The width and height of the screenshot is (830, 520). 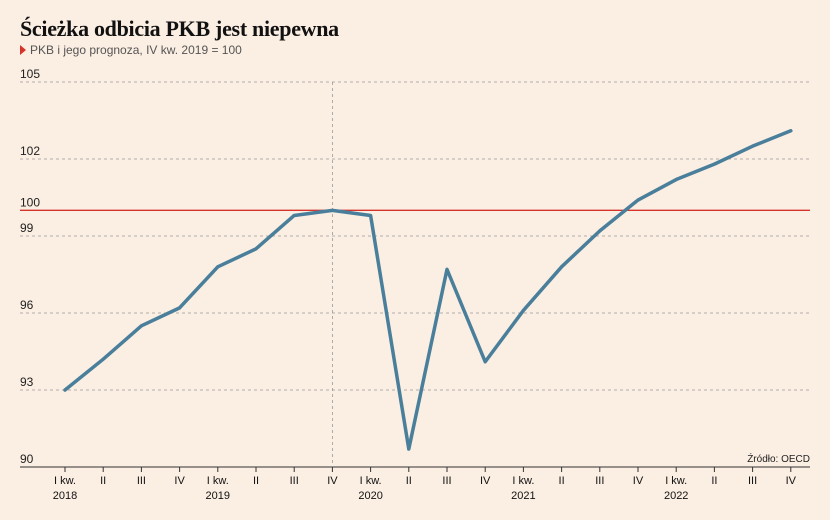 I want to click on y-tick-label: 105, so click(x=30, y=74).